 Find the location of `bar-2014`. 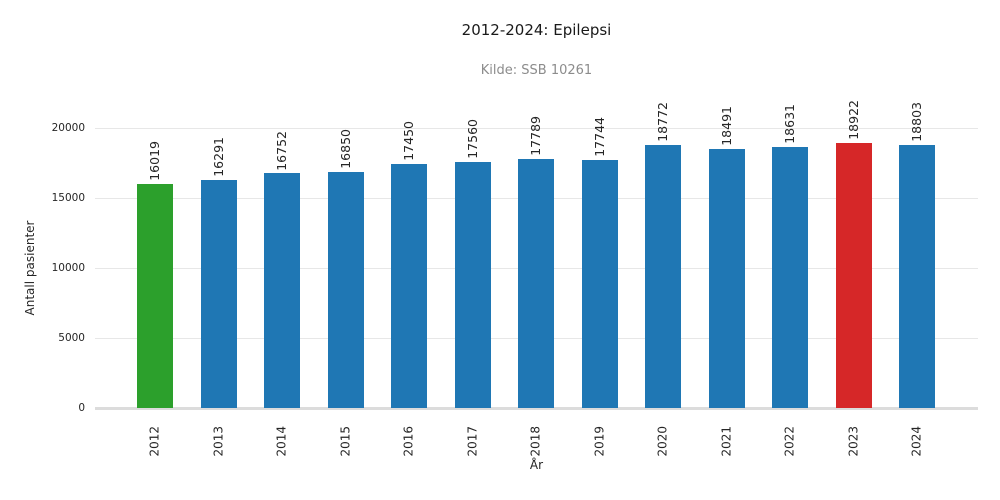

bar-2014 is located at coordinates (282, 290).